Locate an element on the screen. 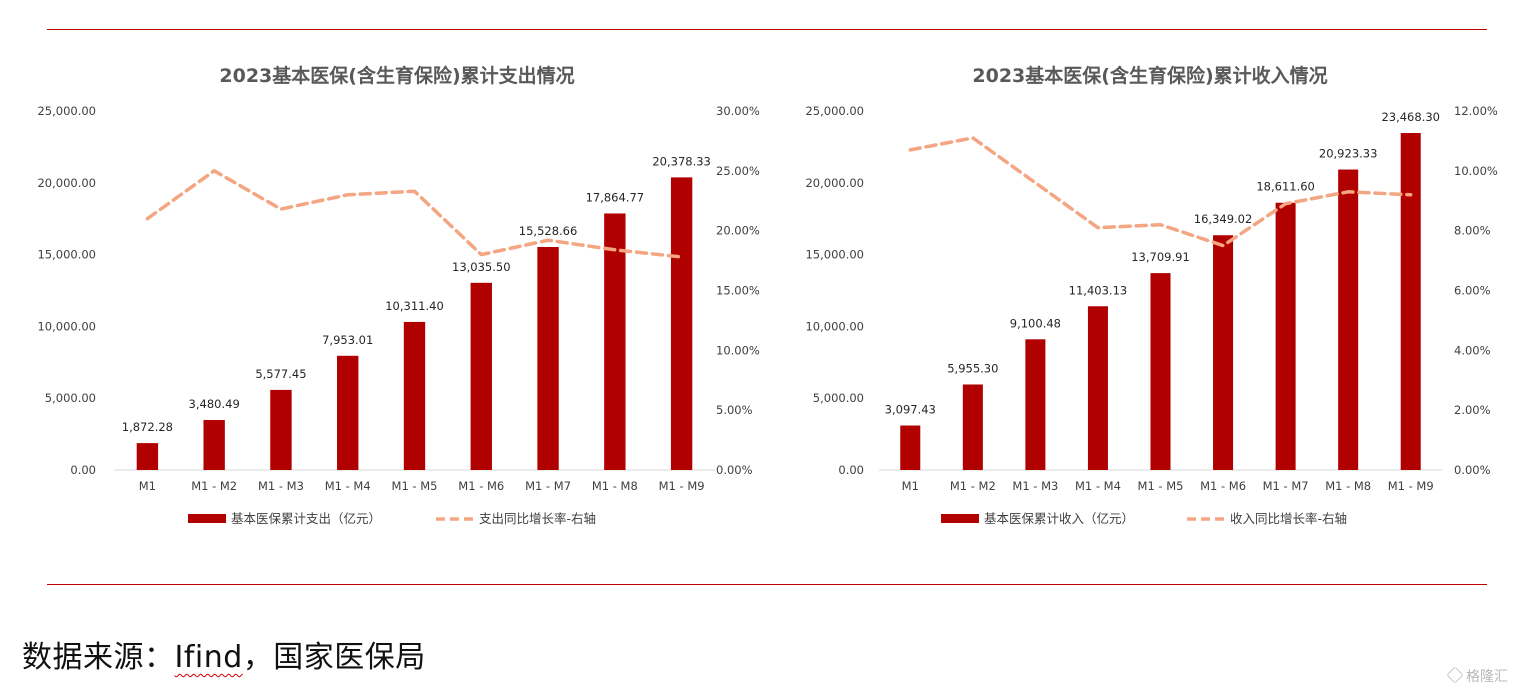  y2-tick-label: 15.00% is located at coordinates (738, 291).